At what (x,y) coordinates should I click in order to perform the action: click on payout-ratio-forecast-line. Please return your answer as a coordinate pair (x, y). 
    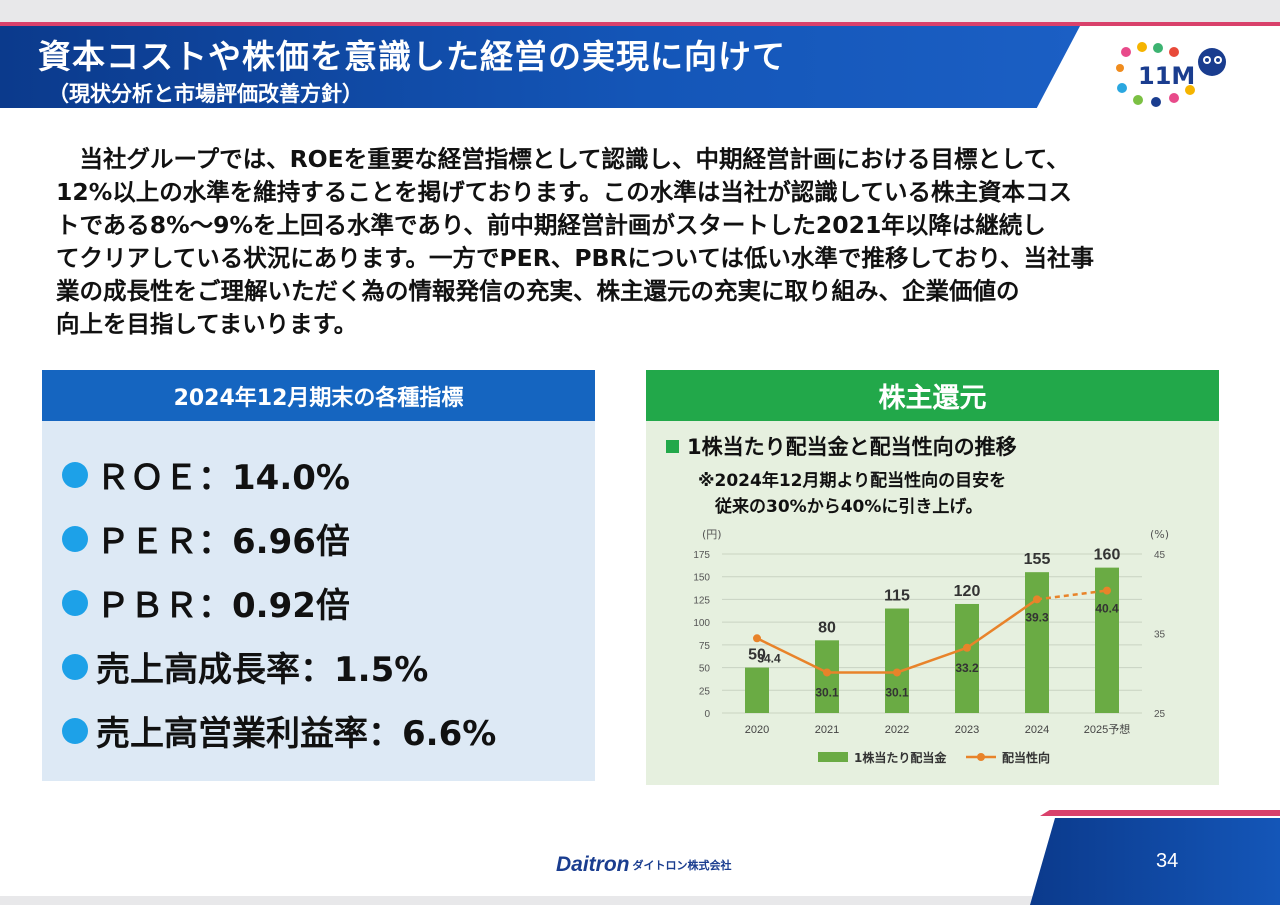
    Looking at the image, I should click on (1072, 595).